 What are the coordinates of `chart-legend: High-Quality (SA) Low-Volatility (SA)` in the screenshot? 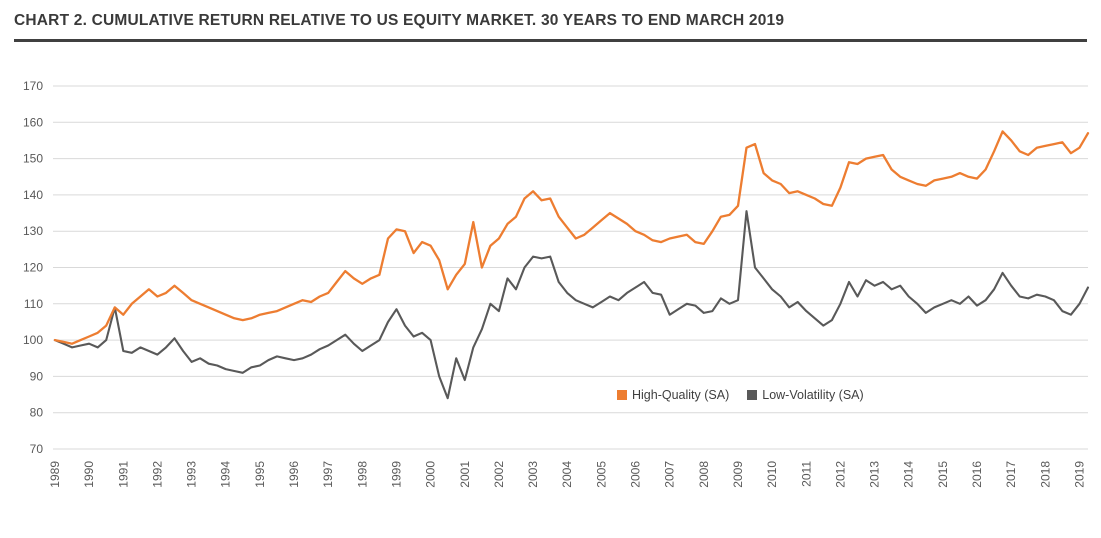 It's located at (740, 395).